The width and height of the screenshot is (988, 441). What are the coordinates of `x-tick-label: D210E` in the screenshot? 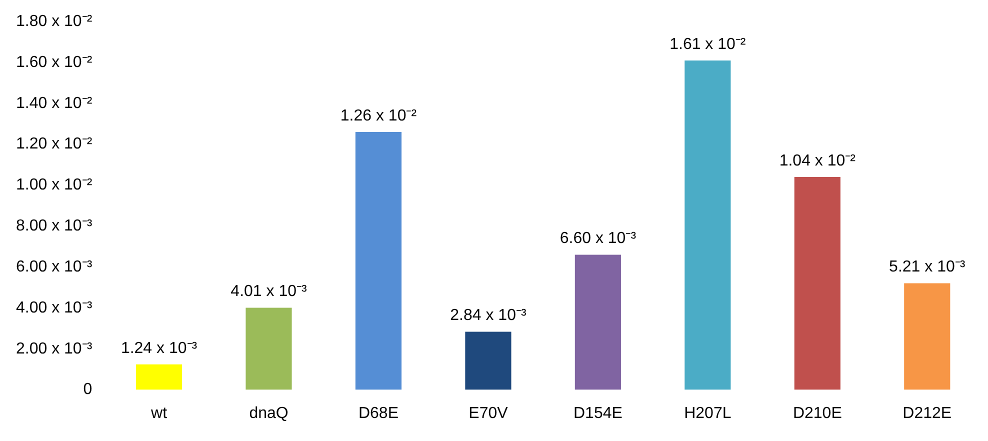 It's located at (817, 413).